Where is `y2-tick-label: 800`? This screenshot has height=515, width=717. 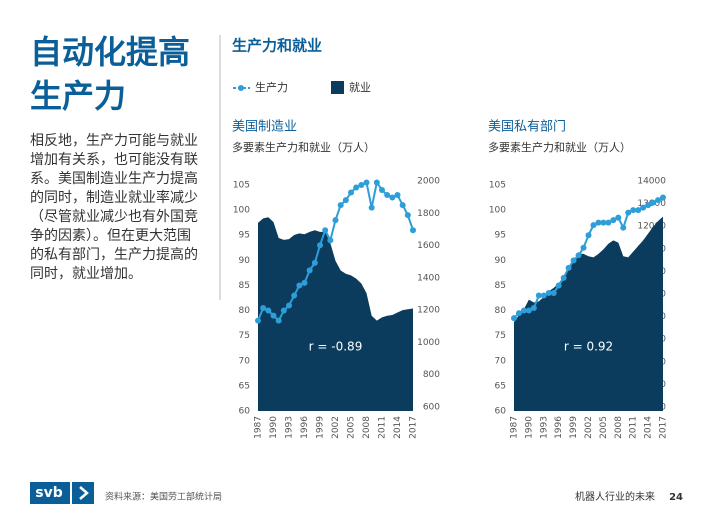
y2-tick-label: 800 is located at coordinates (431, 375).